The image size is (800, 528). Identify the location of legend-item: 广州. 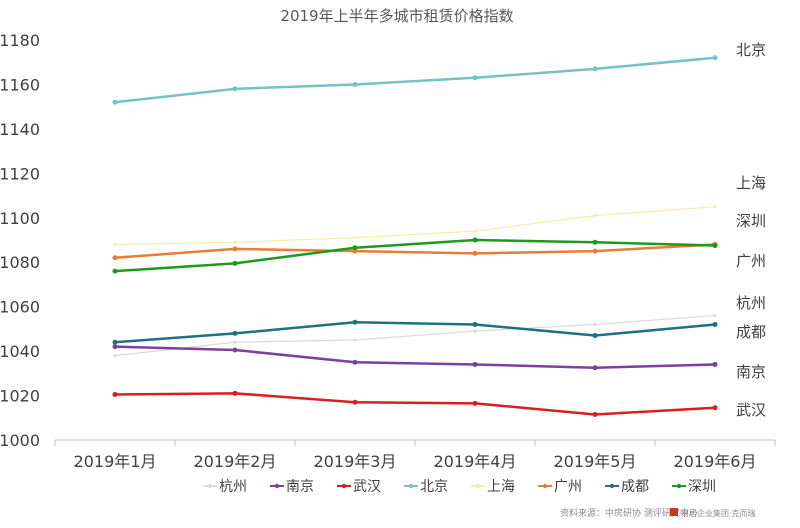
(560, 487).